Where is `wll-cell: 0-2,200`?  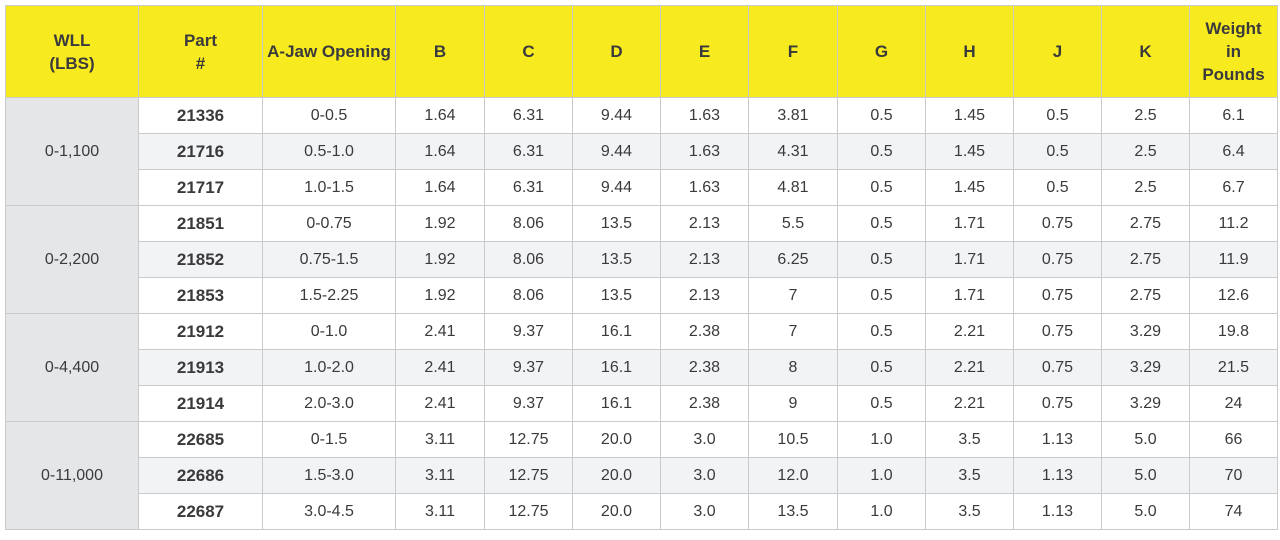 wll-cell: 0-2,200 is located at coordinates (72, 259).